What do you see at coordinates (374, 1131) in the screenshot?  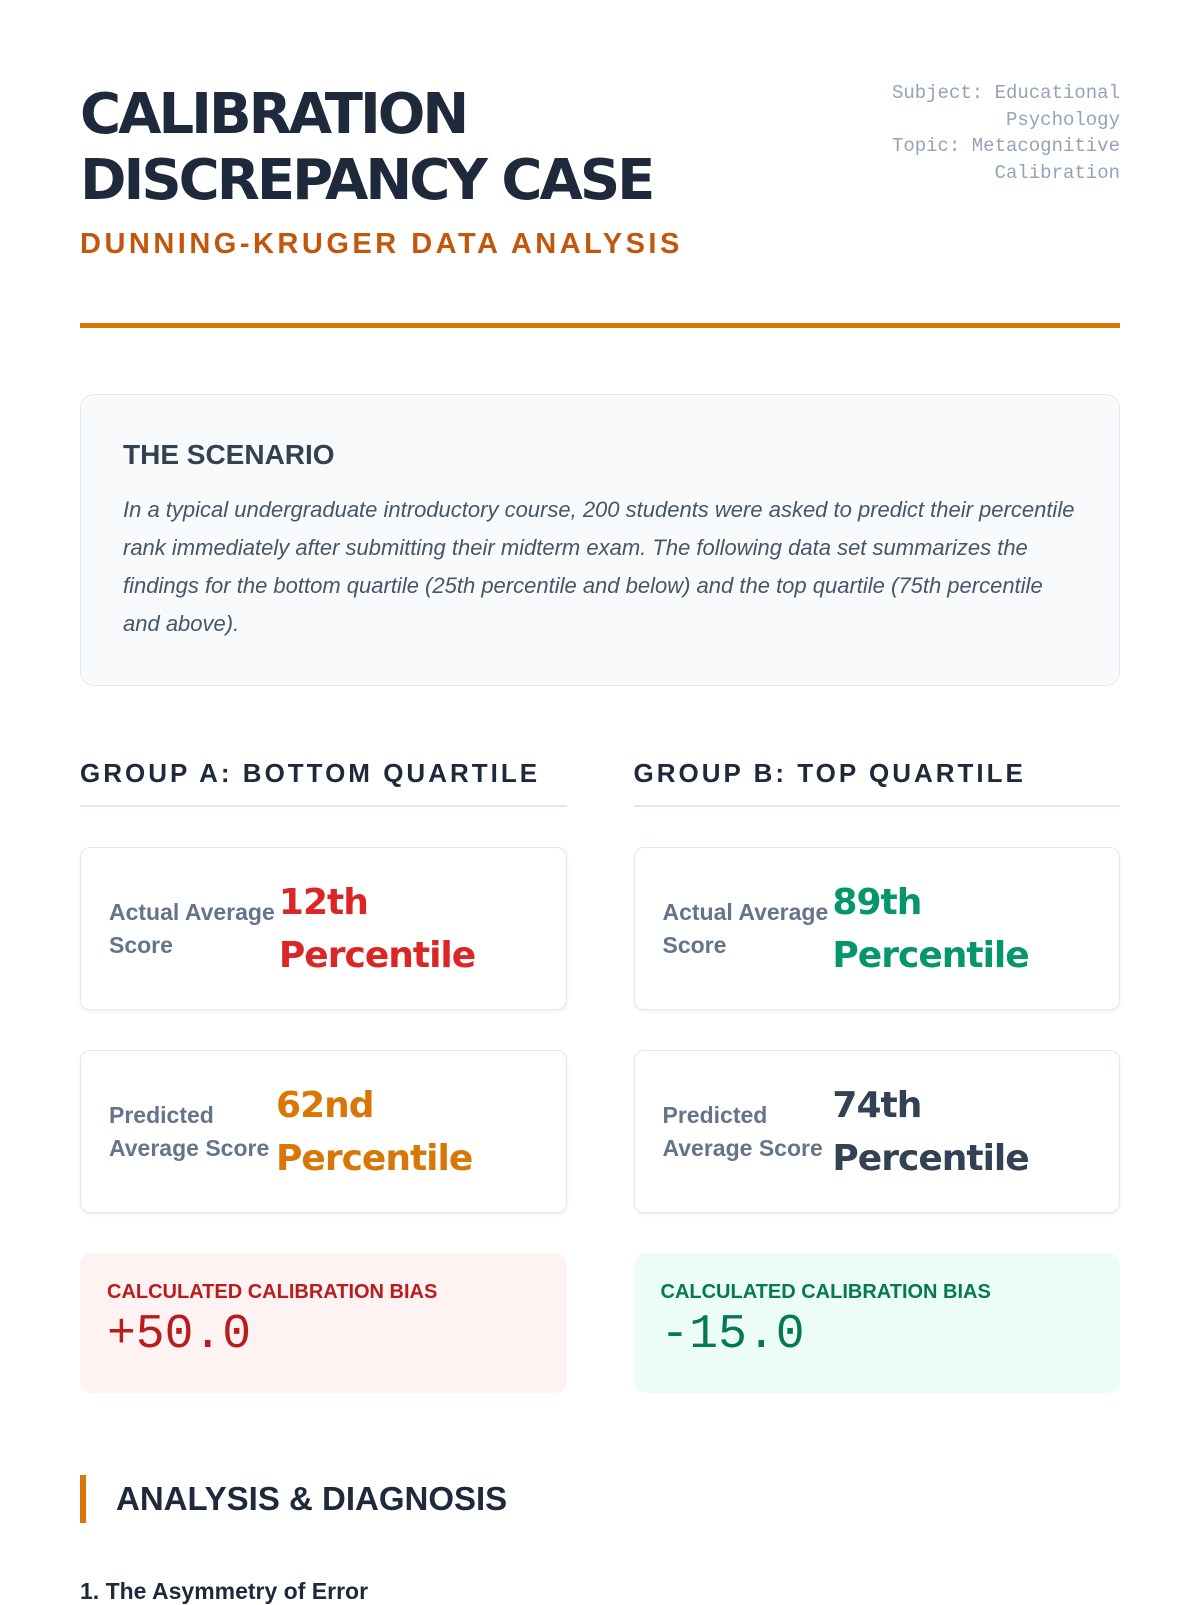 I see `predicted-score-value: 62nd Percentile` at bounding box center [374, 1131].